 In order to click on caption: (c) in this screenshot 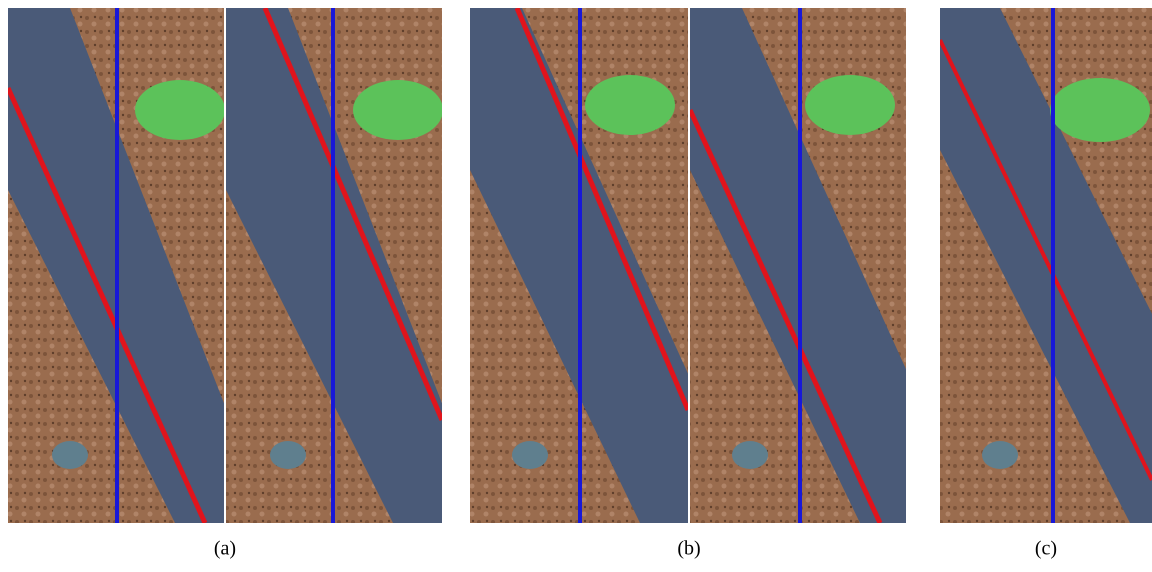, I will do `click(1046, 549)`.